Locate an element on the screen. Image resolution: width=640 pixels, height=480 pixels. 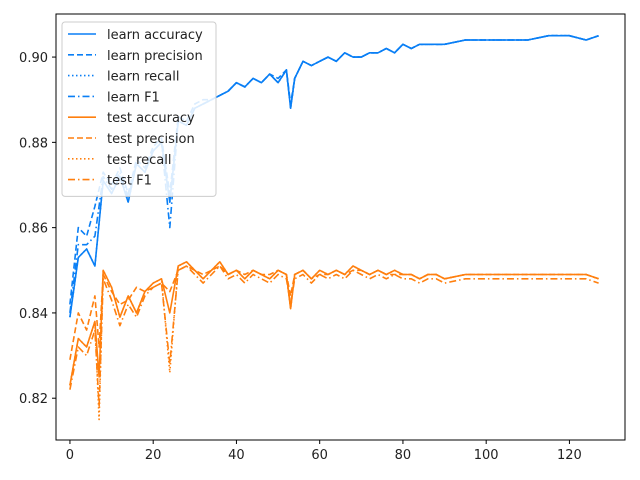
legend-box is located at coordinates (139, 109).